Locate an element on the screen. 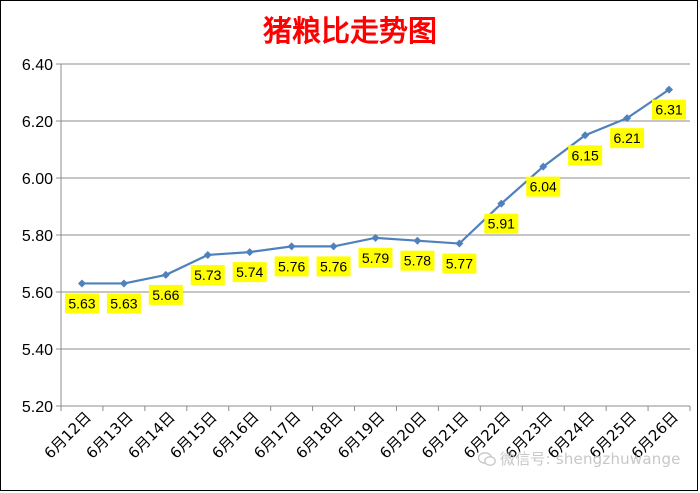  data-label: 5.77 is located at coordinates (459, 263).